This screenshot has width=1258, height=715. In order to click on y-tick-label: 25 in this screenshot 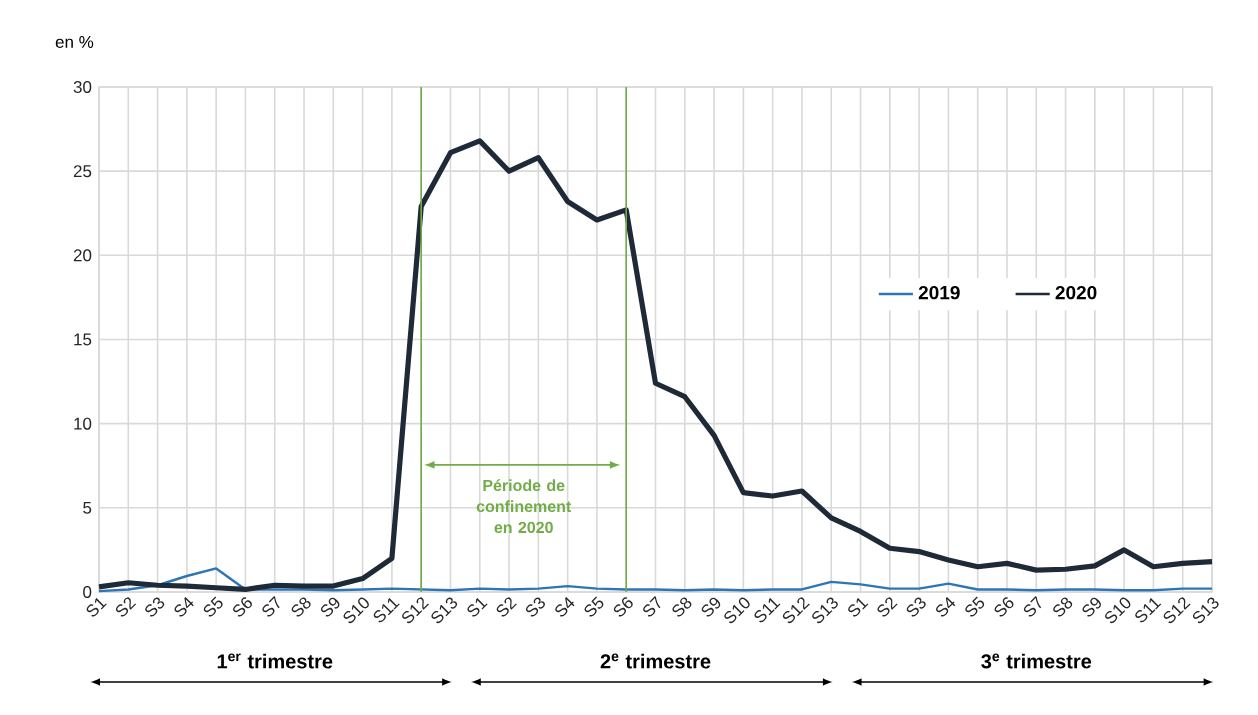, I will do `click(82, 171)`.